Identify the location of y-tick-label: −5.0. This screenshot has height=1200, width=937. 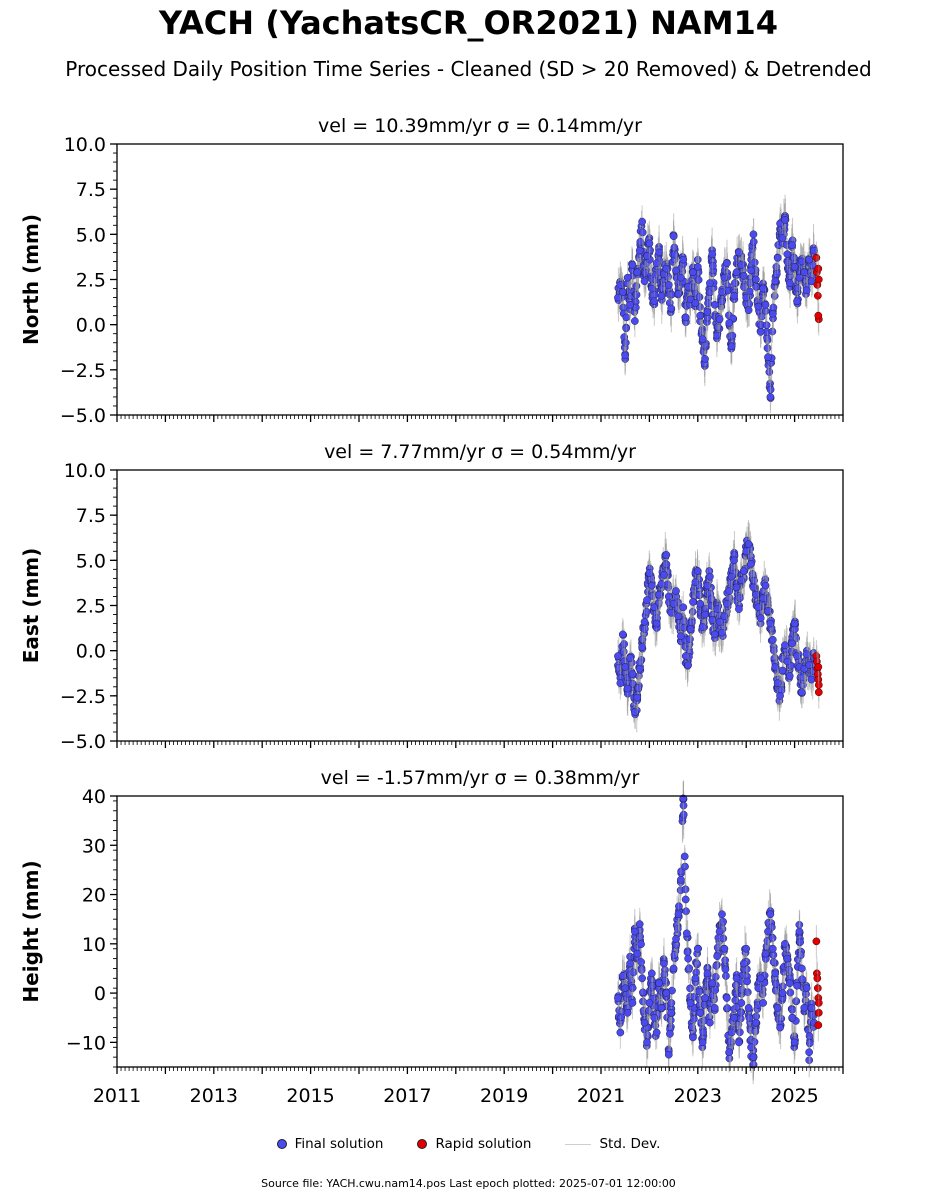
(83, 416).